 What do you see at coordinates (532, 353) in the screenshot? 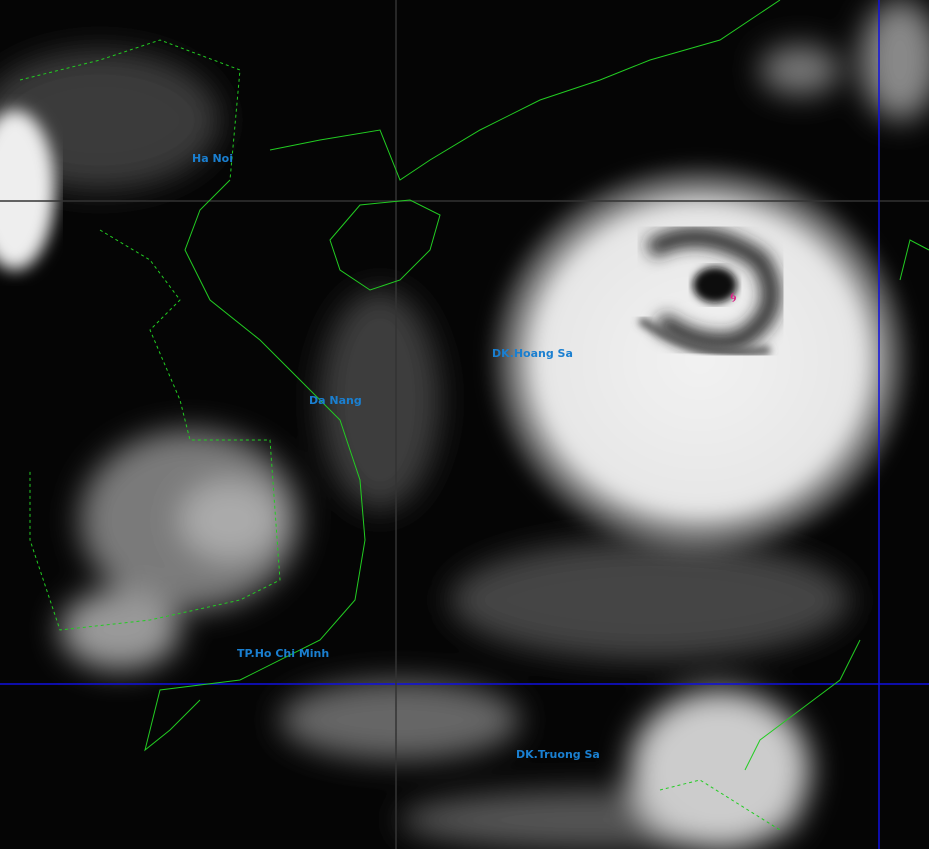
I see `label-hoang-sa: DK.Hoang Sa` at bounding box center [532, 353].